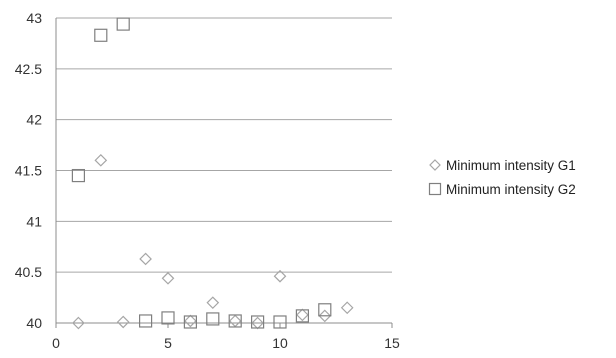 The height and width of the screenshot is (358, 616). I want to click on y-tick-label: 40.5, so click(28, 272).